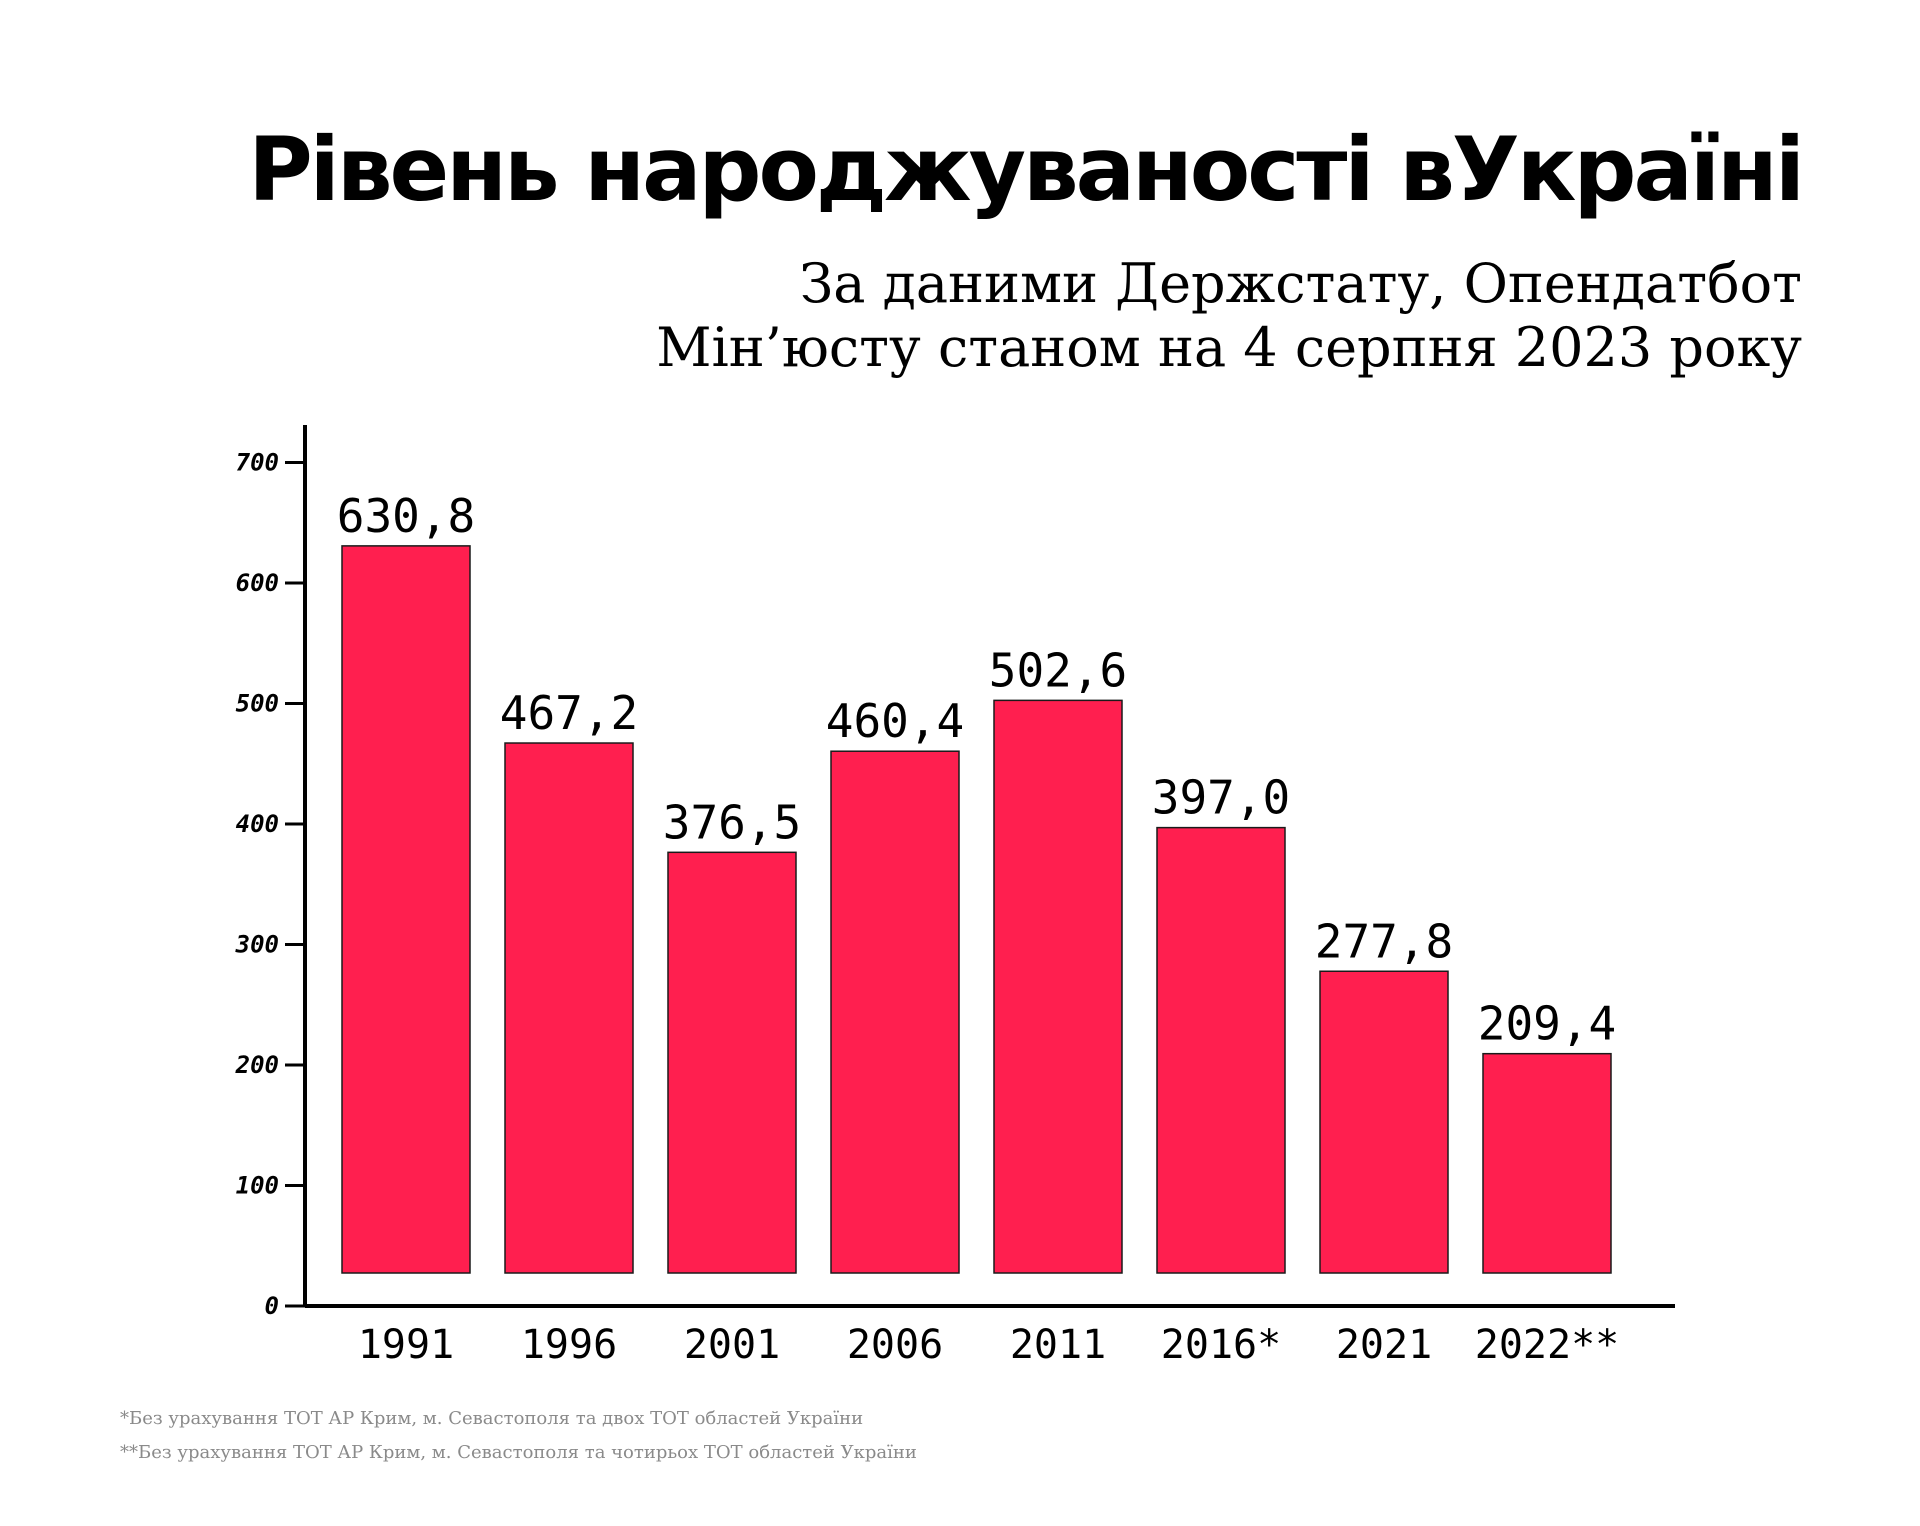 This screenshot has width=1920, height=1526. What do you see at coordinates (895, 721) in the screenshot?
I see `data-label: 460,4` at bounding box center [895, 721].